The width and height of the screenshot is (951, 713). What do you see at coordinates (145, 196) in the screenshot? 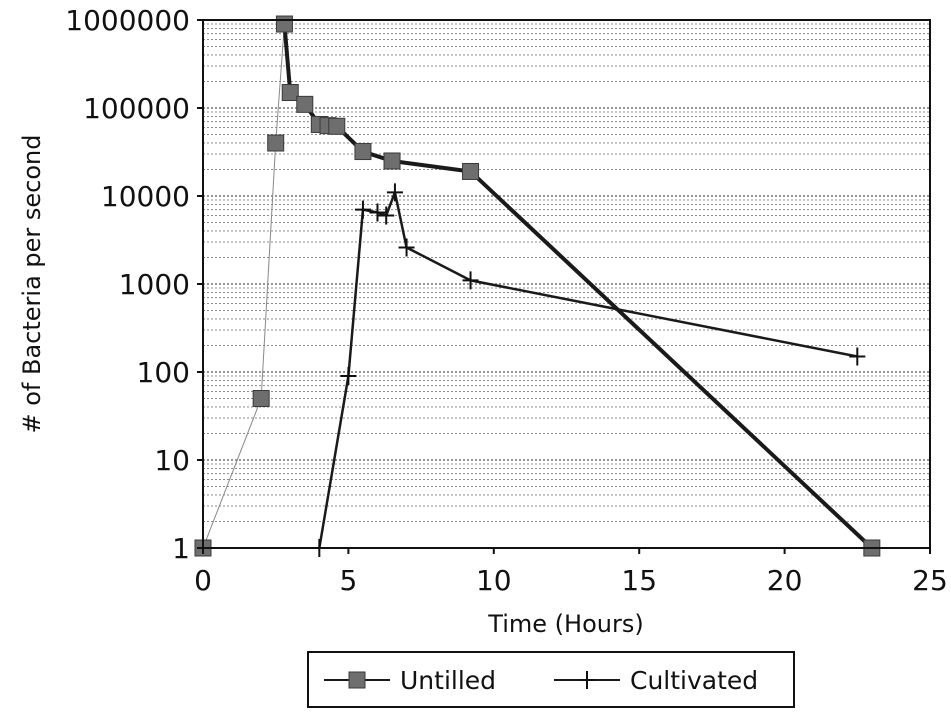
I see `y-tick-label: 10000` at bounding box center [145, 196].